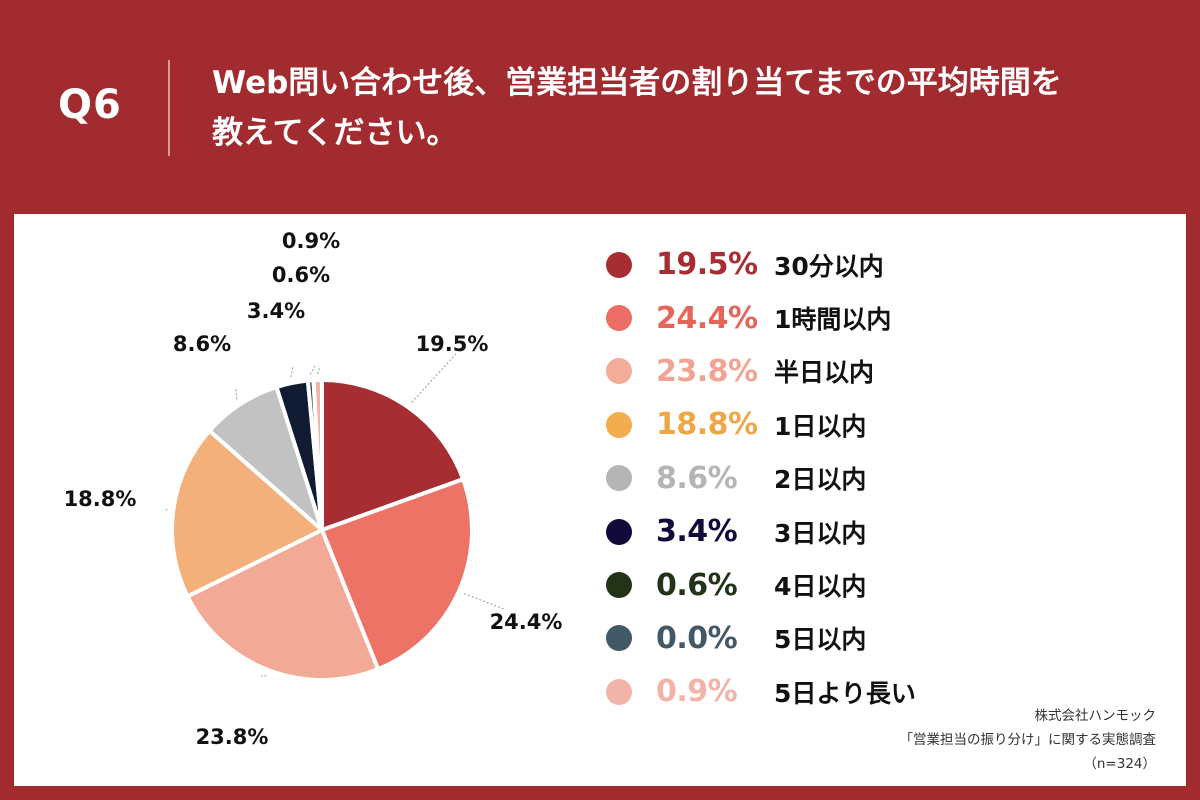 This screenshot has width=1200, height=800. What do you see at coordinates (820, 587) in the screenshot?
I see `legend-label: 4日以内` at bounding box center [820, 587].